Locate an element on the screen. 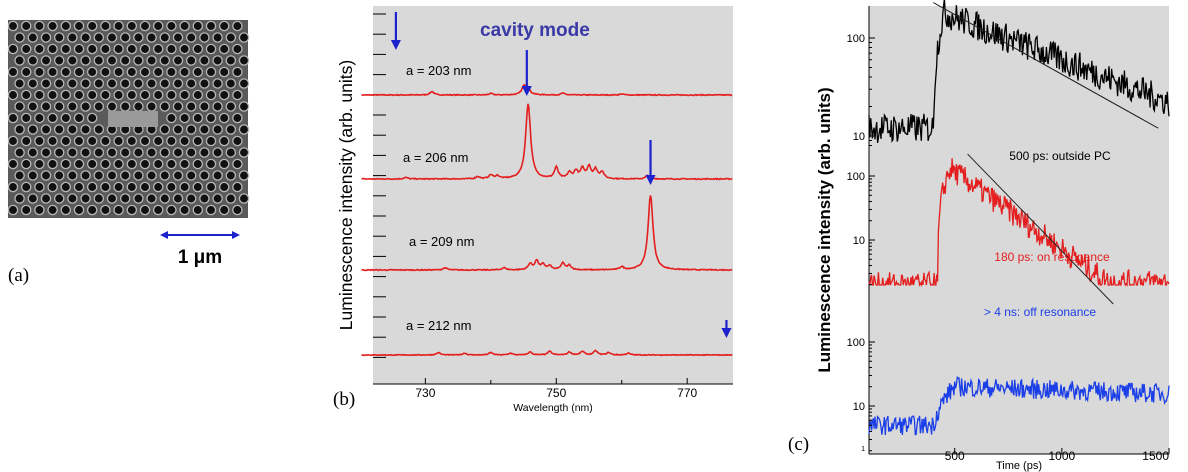 This screenshot has height=472, width=1188. scale-bar-left-arrowhead is located at coordinates (164, 235).